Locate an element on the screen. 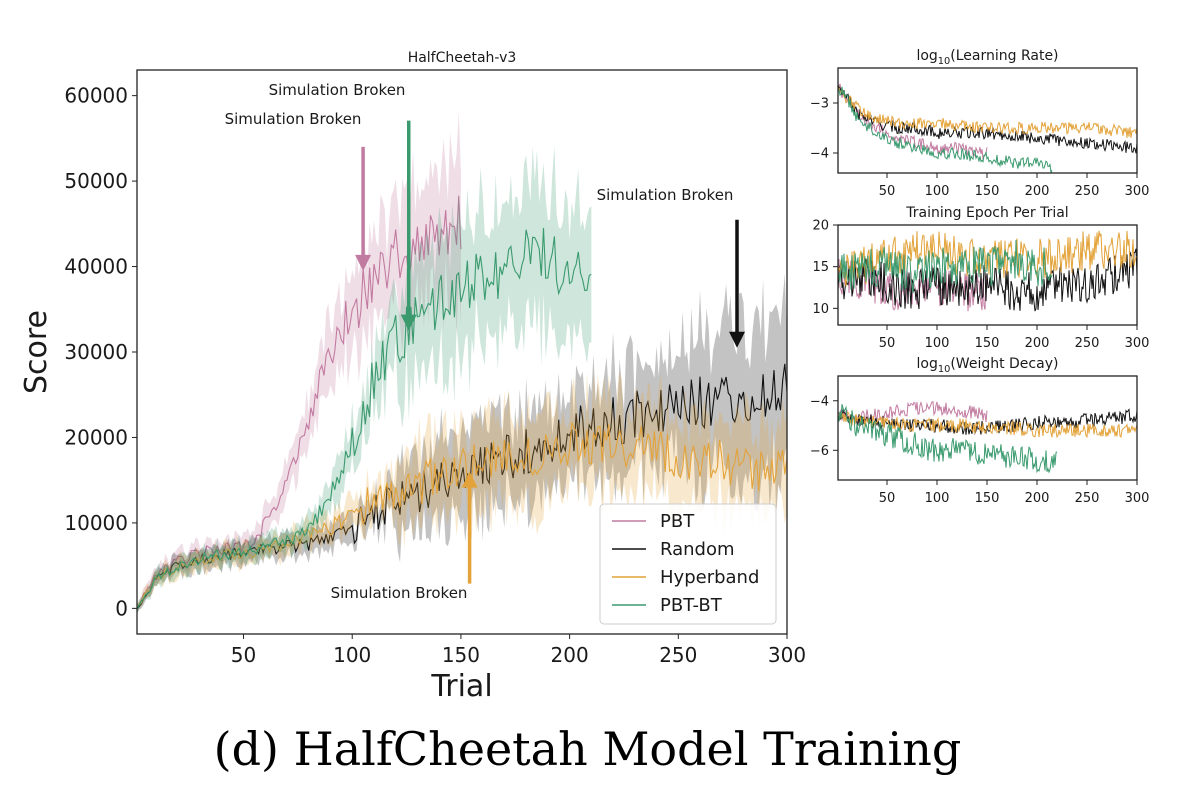  annotation-arrowhead-pbt-bt is located at coordinates (408, 322).